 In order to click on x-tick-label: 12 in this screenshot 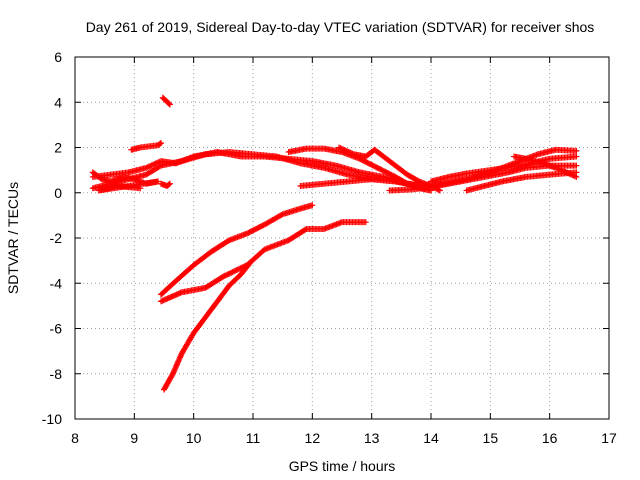, I will do `click(313, 438)`.